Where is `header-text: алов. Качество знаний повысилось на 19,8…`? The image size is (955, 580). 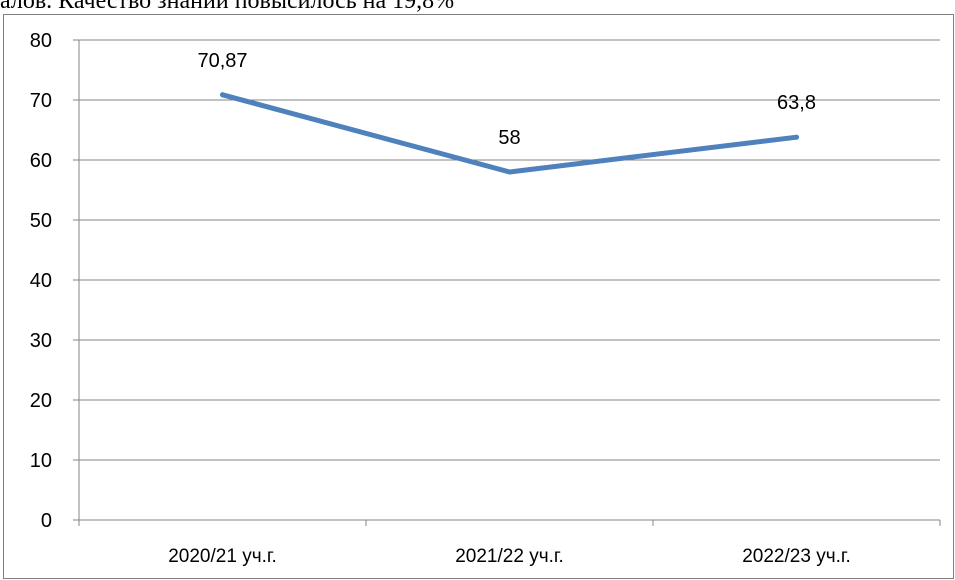 header-text: алов. Качество знаний повысилось на 19,8… is located at coordinates (227, 7).